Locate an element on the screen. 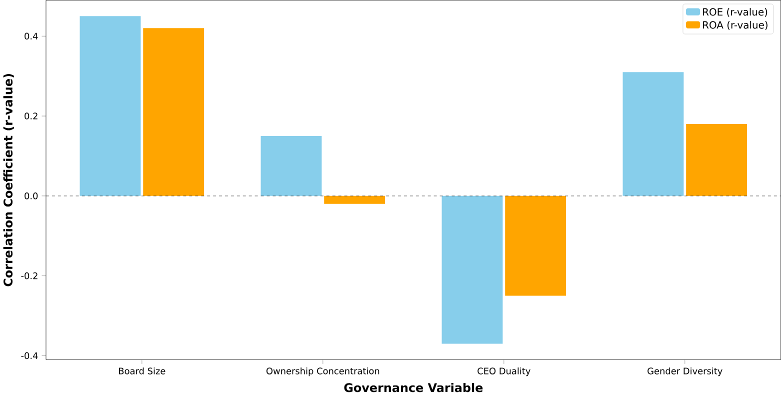  legend-label: ROE (r-value) is located at coordinates (735, 12).